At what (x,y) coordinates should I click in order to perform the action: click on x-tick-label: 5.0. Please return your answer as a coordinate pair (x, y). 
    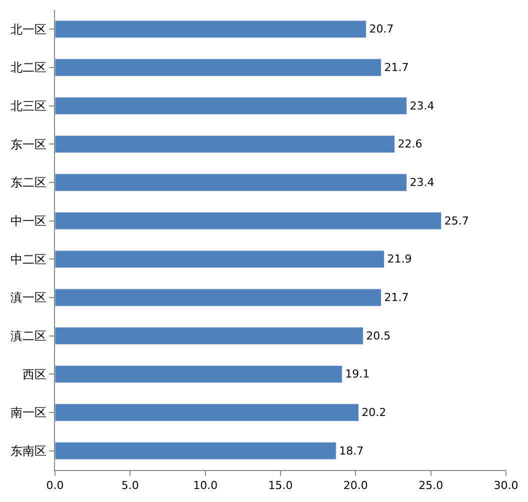
    Looking at the image, I should click on (130, 485).